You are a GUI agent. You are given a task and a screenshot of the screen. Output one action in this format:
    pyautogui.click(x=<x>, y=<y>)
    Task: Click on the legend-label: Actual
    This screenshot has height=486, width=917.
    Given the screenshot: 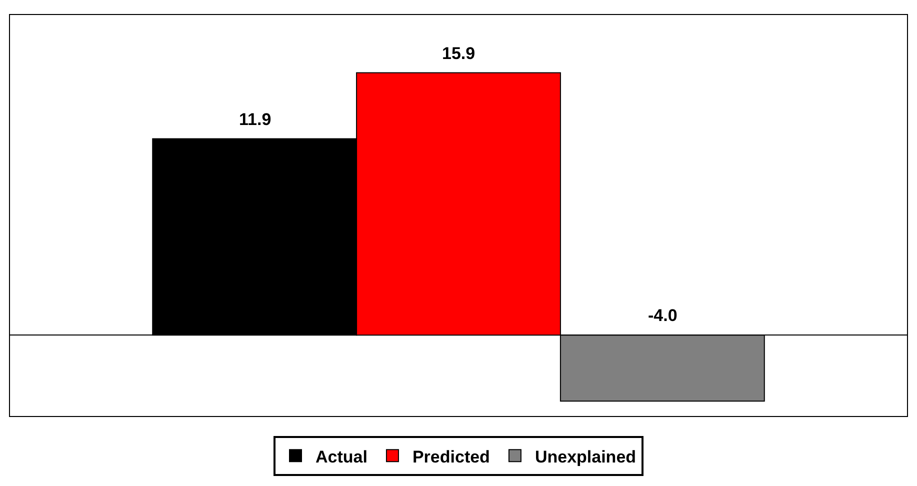 What is the action you would take?
    pyautogui.click(x=342, y=456)
    